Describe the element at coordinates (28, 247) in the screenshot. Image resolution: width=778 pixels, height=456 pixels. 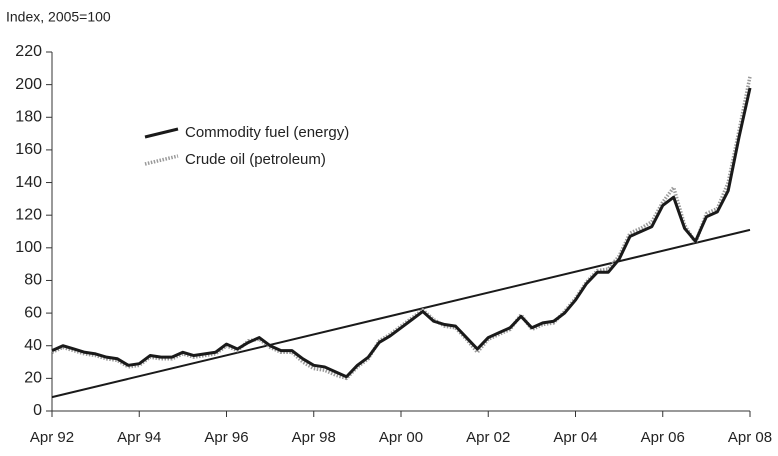
I see `y-tick-label: 100` at that location.